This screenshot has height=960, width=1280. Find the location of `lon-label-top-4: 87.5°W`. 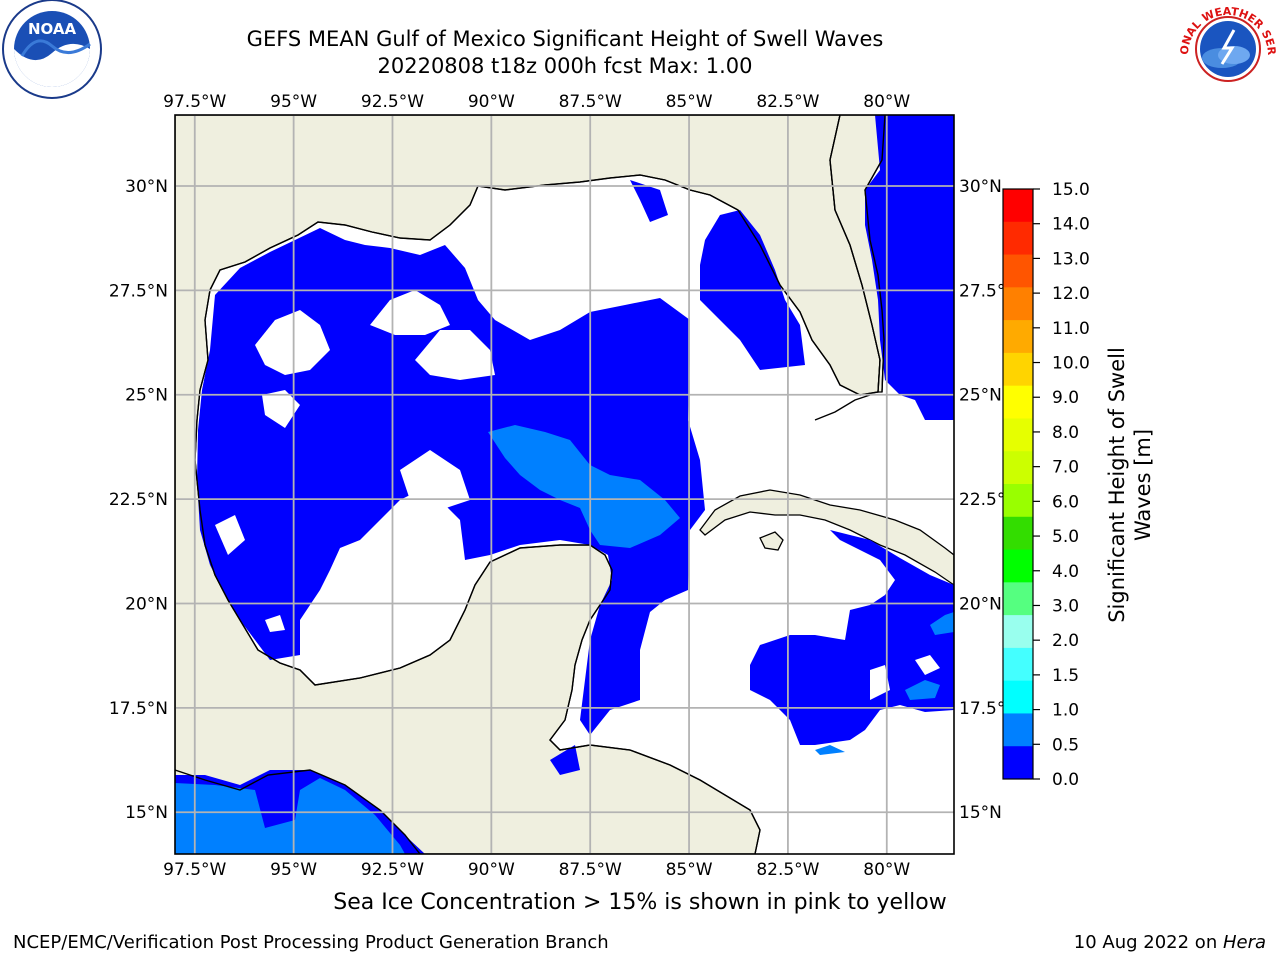

lon-label-top-4: 87.5°W is located at coordinates (590, 102).